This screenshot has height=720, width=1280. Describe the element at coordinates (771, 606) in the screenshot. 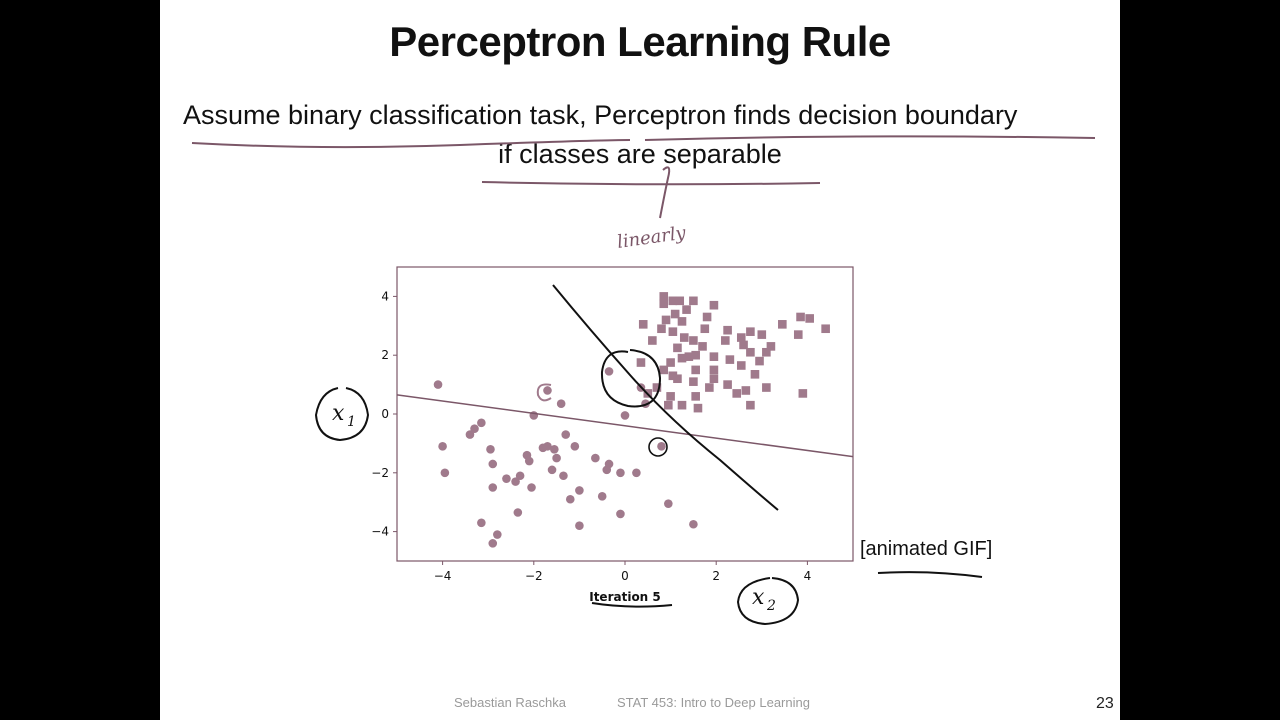

I see `x2-subscript: 2` at that location.